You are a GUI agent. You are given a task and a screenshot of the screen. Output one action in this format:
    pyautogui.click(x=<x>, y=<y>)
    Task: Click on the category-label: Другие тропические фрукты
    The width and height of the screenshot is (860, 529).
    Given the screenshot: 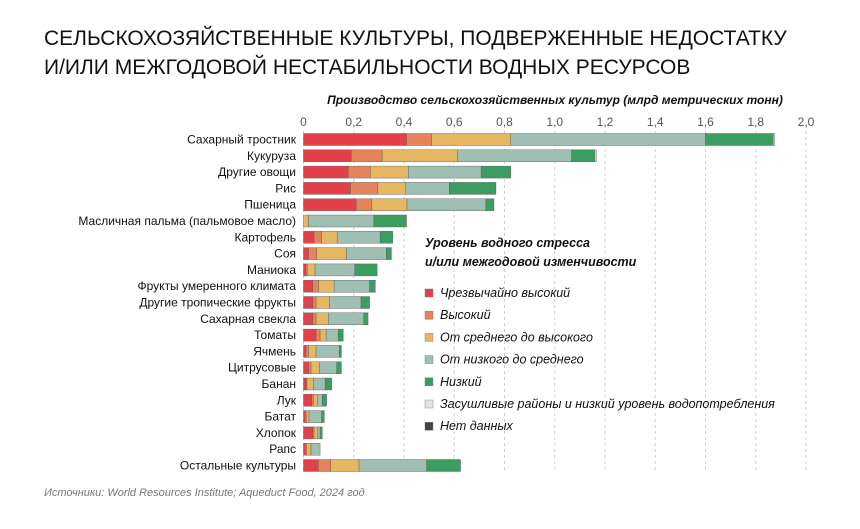 What is the action you would take?
    pyautogui.click(x=217, y=303)
    